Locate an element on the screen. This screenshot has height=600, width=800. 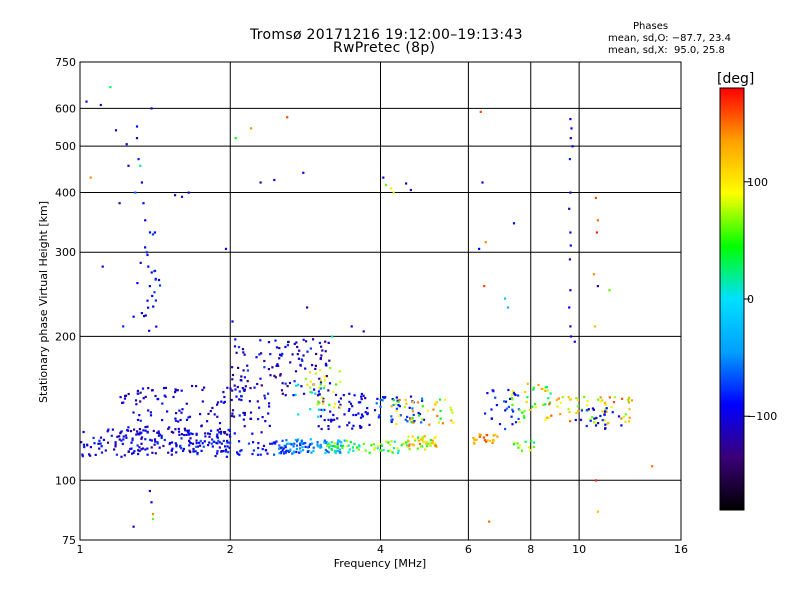
x-axis-label: Frequency [MHz] is located at coordinates (380, 563).